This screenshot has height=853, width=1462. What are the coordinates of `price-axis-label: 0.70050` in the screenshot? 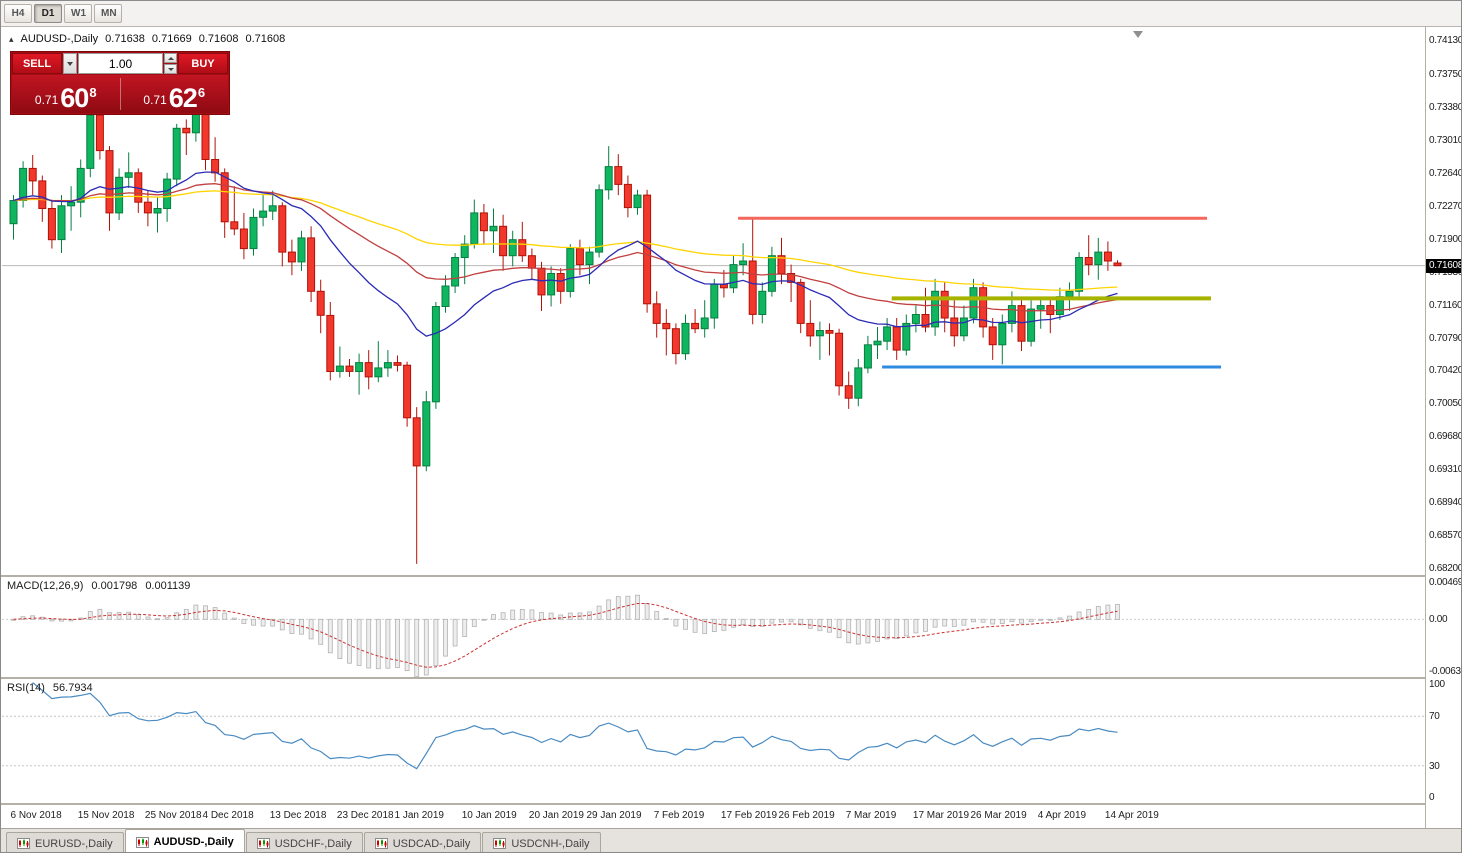 It's located at (1445, 404).